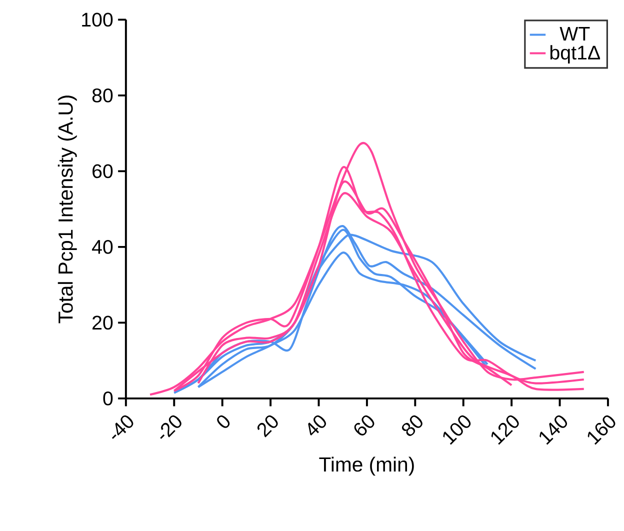  I want to click on y-tick-label: 20, so click(102, 323).